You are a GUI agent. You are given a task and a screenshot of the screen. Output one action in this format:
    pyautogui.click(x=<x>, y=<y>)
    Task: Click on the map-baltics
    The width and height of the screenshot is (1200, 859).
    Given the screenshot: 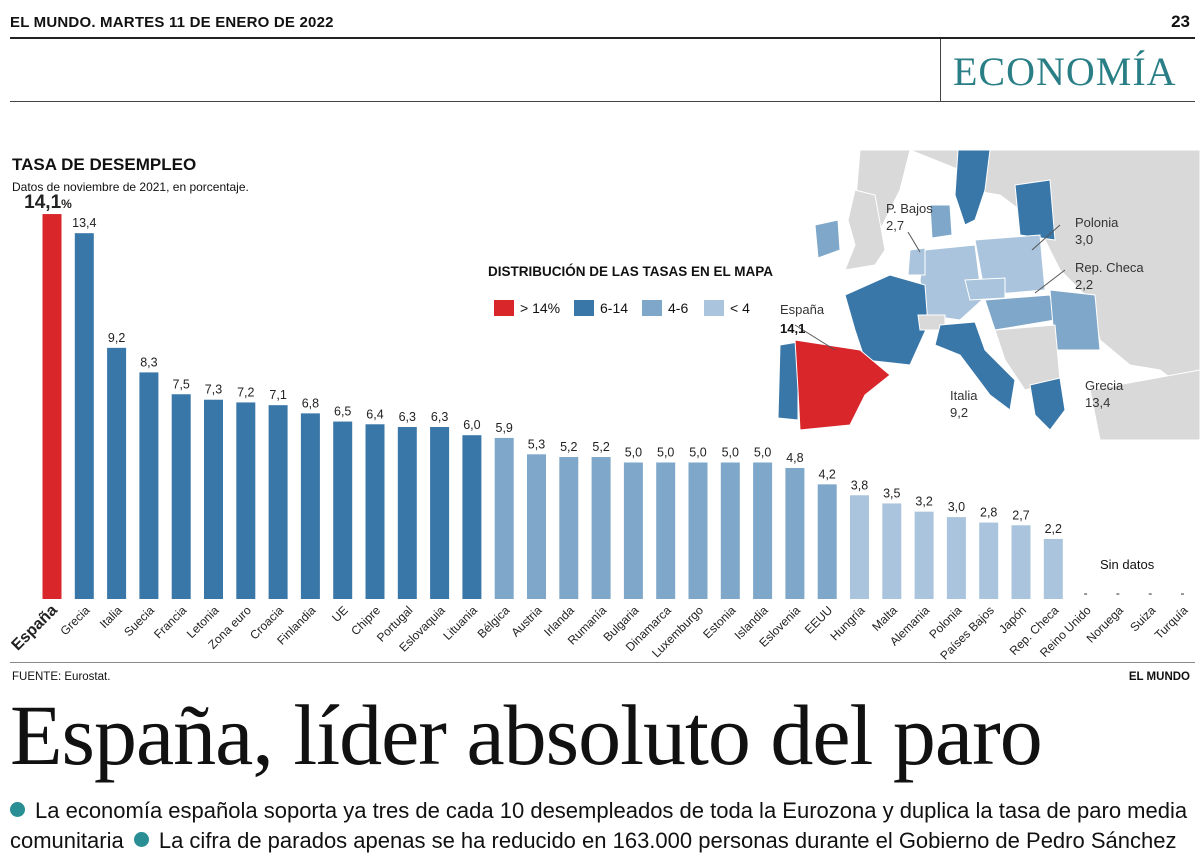 What is the action you would take?
    pyautogui.click(x=1035, y=210)
    